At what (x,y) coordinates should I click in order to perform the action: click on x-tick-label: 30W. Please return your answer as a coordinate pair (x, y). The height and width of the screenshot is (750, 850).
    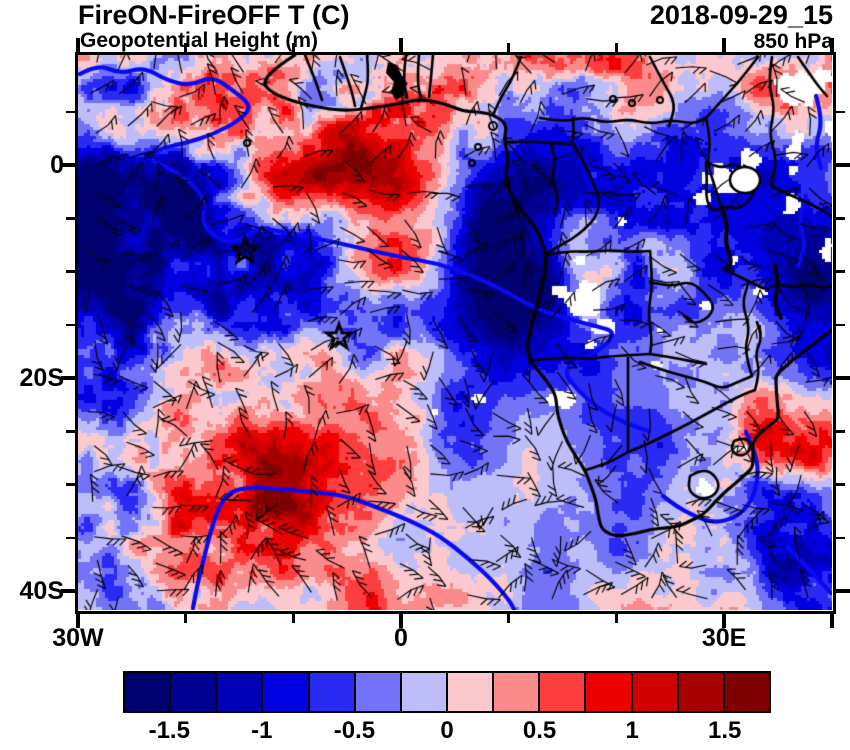
    Looking at the image, I should click on (78, 638).